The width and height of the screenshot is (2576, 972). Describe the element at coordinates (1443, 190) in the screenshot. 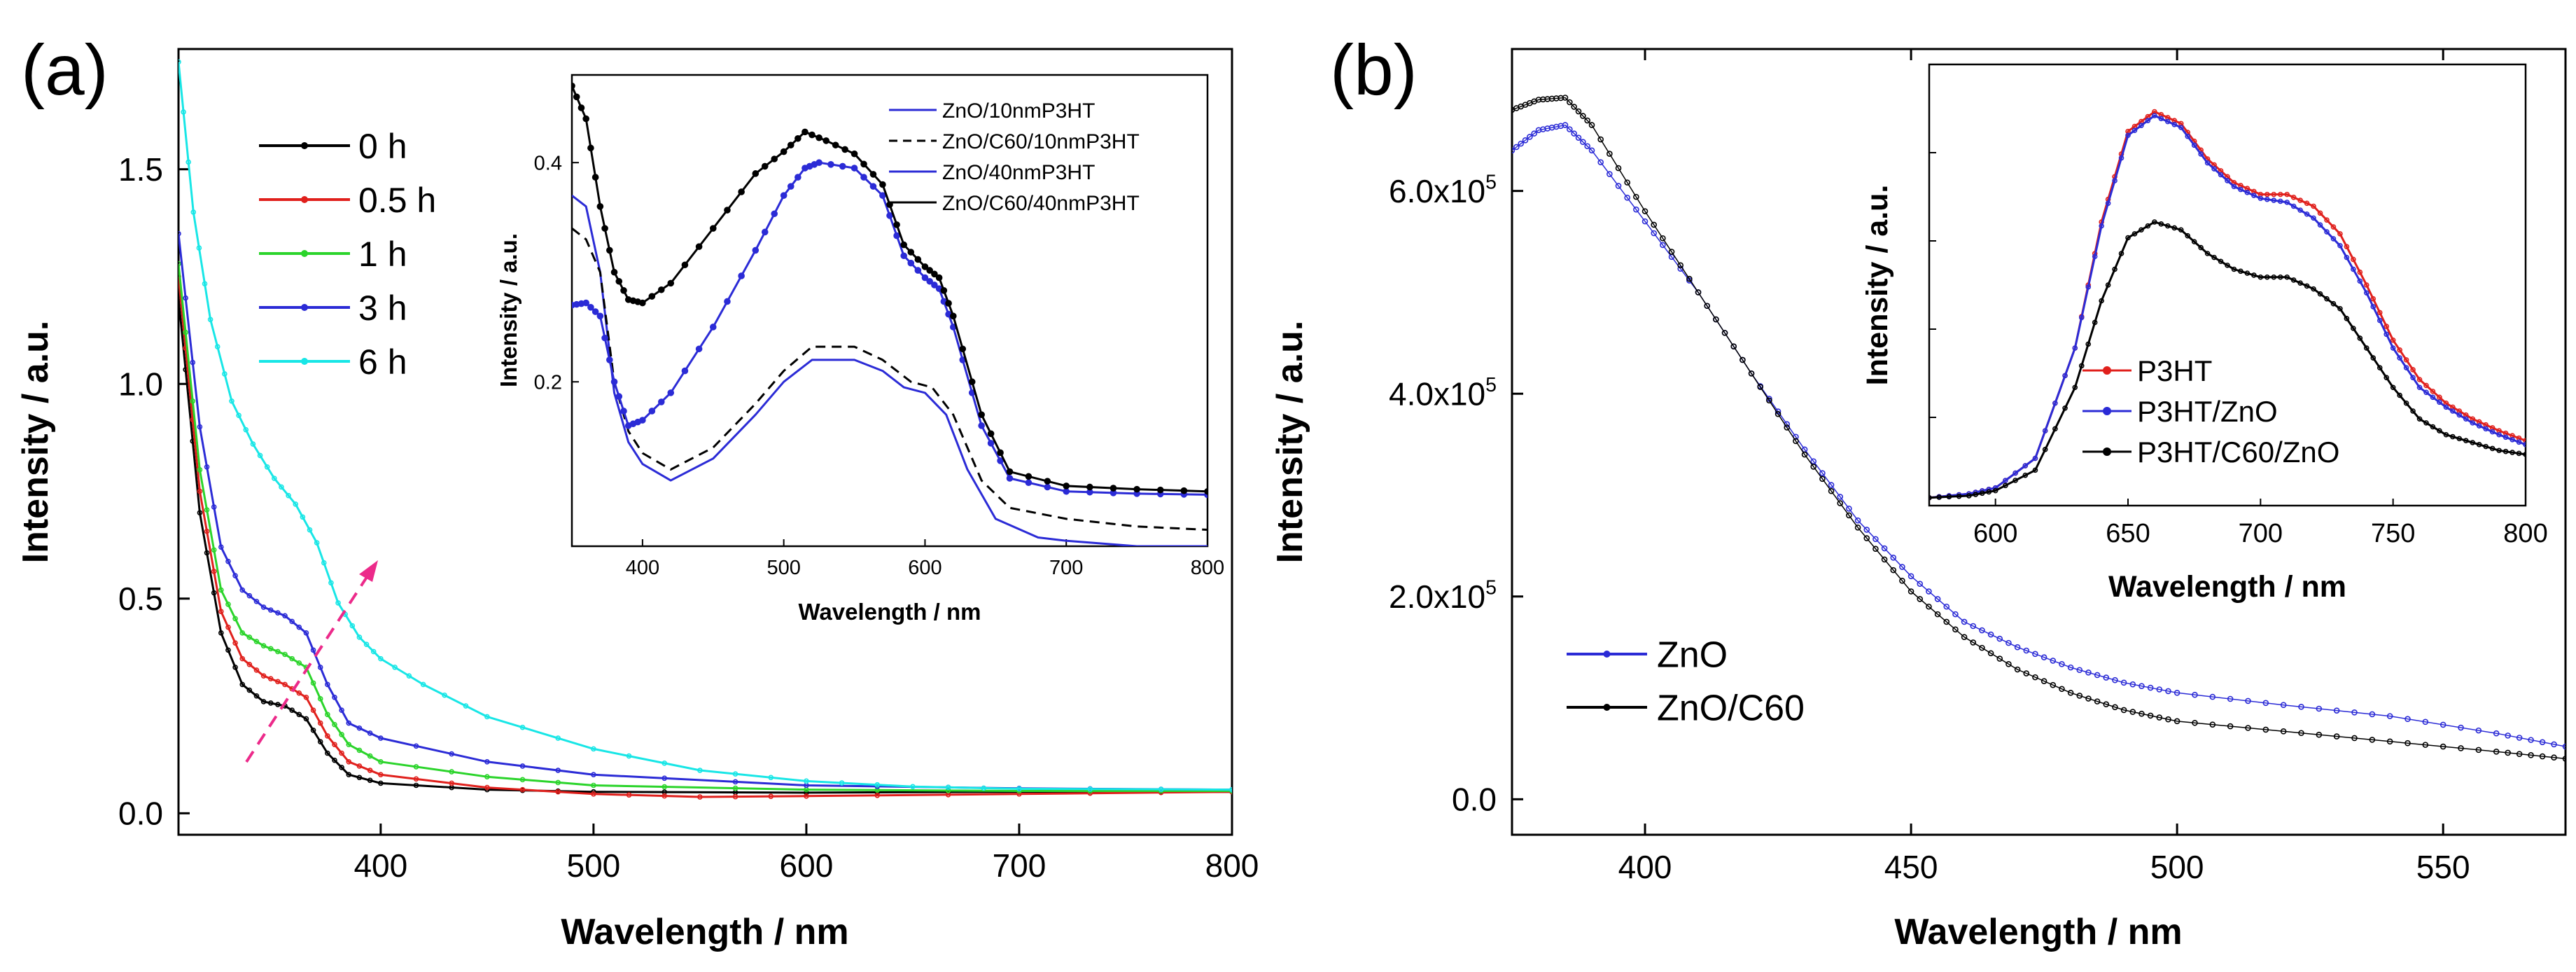

I see `pb-main-y-tick-label: 6.0x10⁵` at that location.